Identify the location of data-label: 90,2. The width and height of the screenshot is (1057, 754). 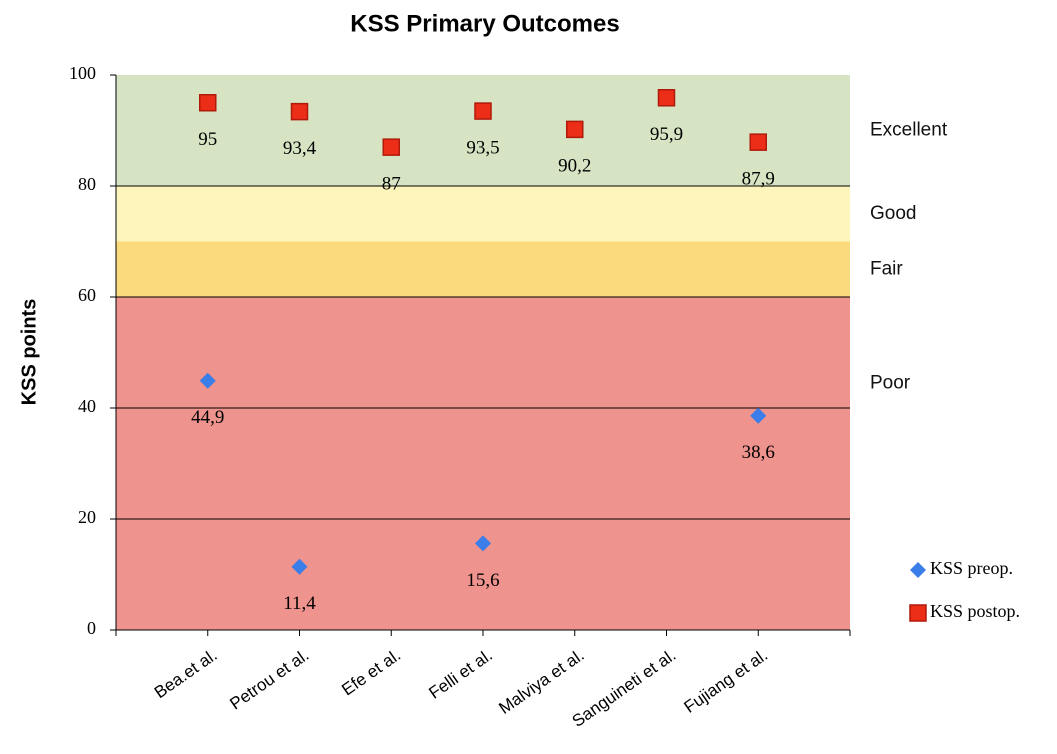
(574, 166).